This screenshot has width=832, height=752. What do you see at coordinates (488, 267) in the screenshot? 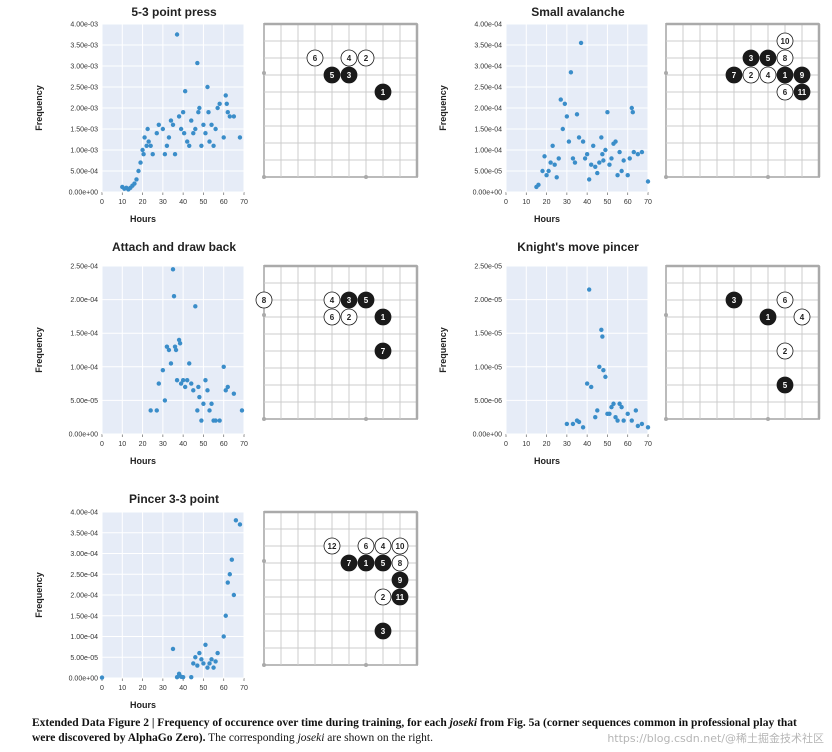
I see `y-tick-label: 2.50e-05` at bounding box center [488, 267].